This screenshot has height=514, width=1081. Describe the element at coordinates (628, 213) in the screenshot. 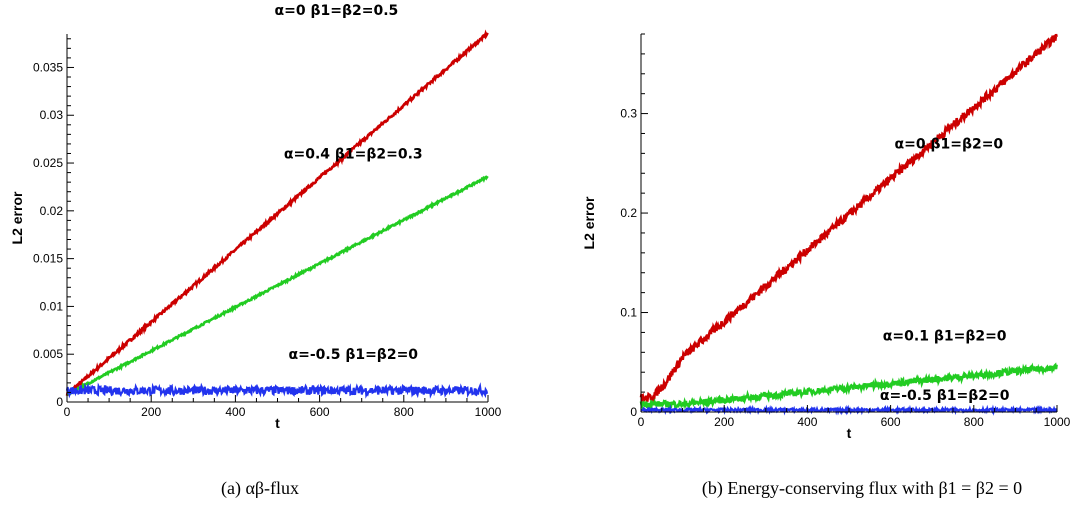

I see `y-tick-label: 0.2` at that location.